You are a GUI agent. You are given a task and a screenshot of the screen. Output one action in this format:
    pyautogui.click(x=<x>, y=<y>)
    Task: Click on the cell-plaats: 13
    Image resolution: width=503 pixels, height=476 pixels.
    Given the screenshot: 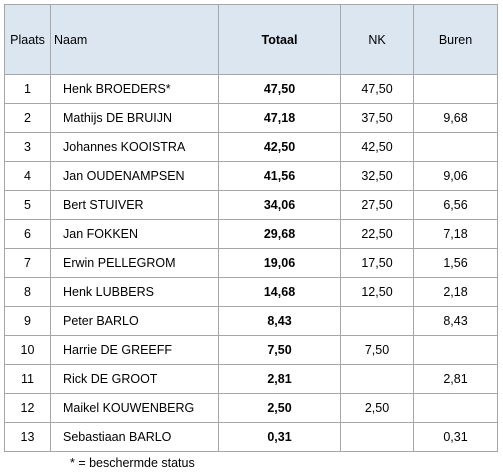 What is the action you would take?
    pyautogui.click(x=27, y=437)
    